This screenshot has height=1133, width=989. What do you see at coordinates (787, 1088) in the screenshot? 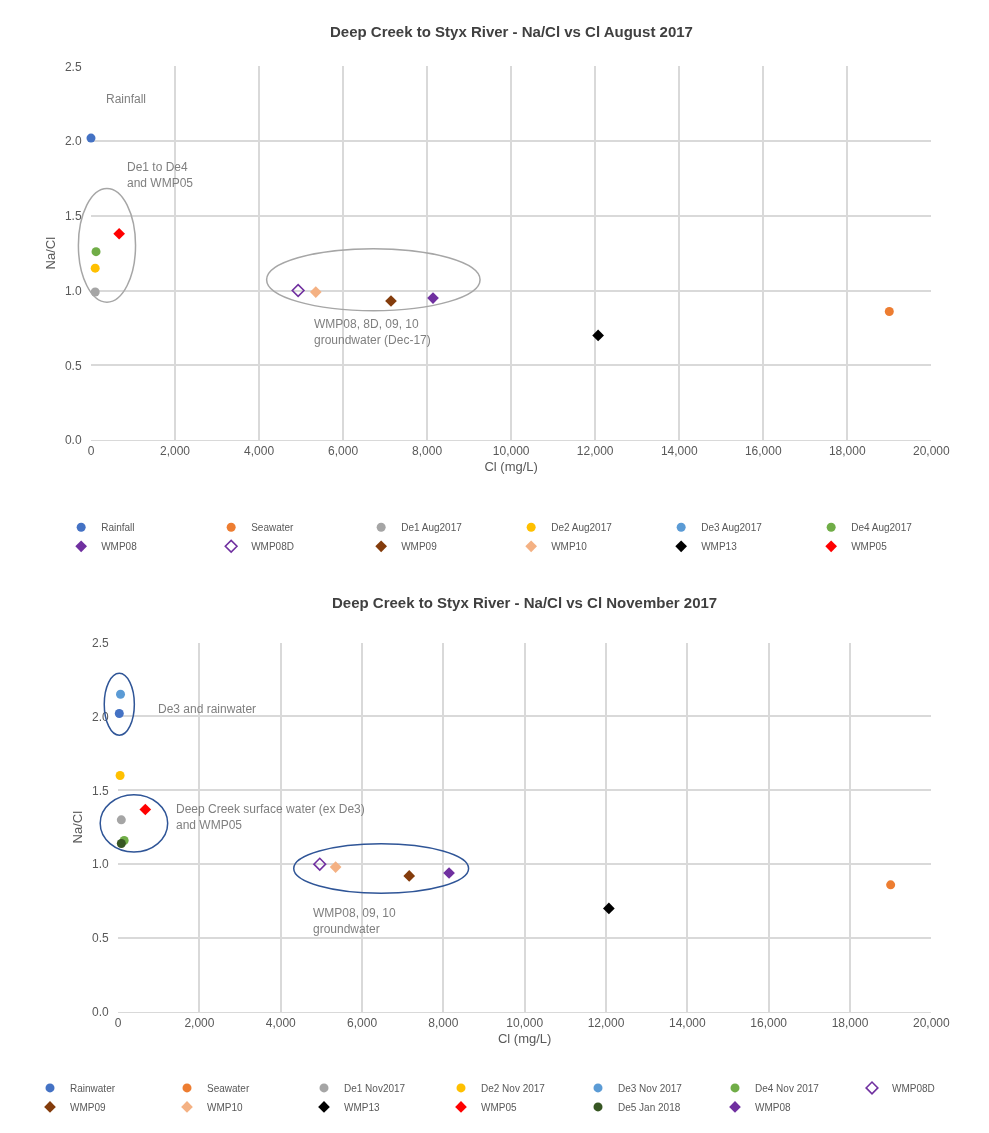
I see `legend-label: De4 Nov 2017` at bounding box center [787, 1088].